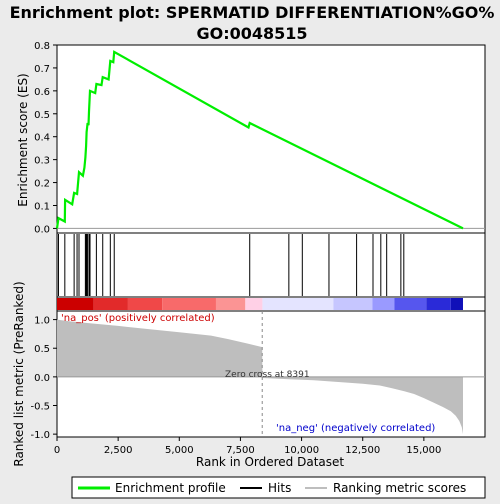  I want to click on es-ytick-label: 0.2, so click(42, 184).